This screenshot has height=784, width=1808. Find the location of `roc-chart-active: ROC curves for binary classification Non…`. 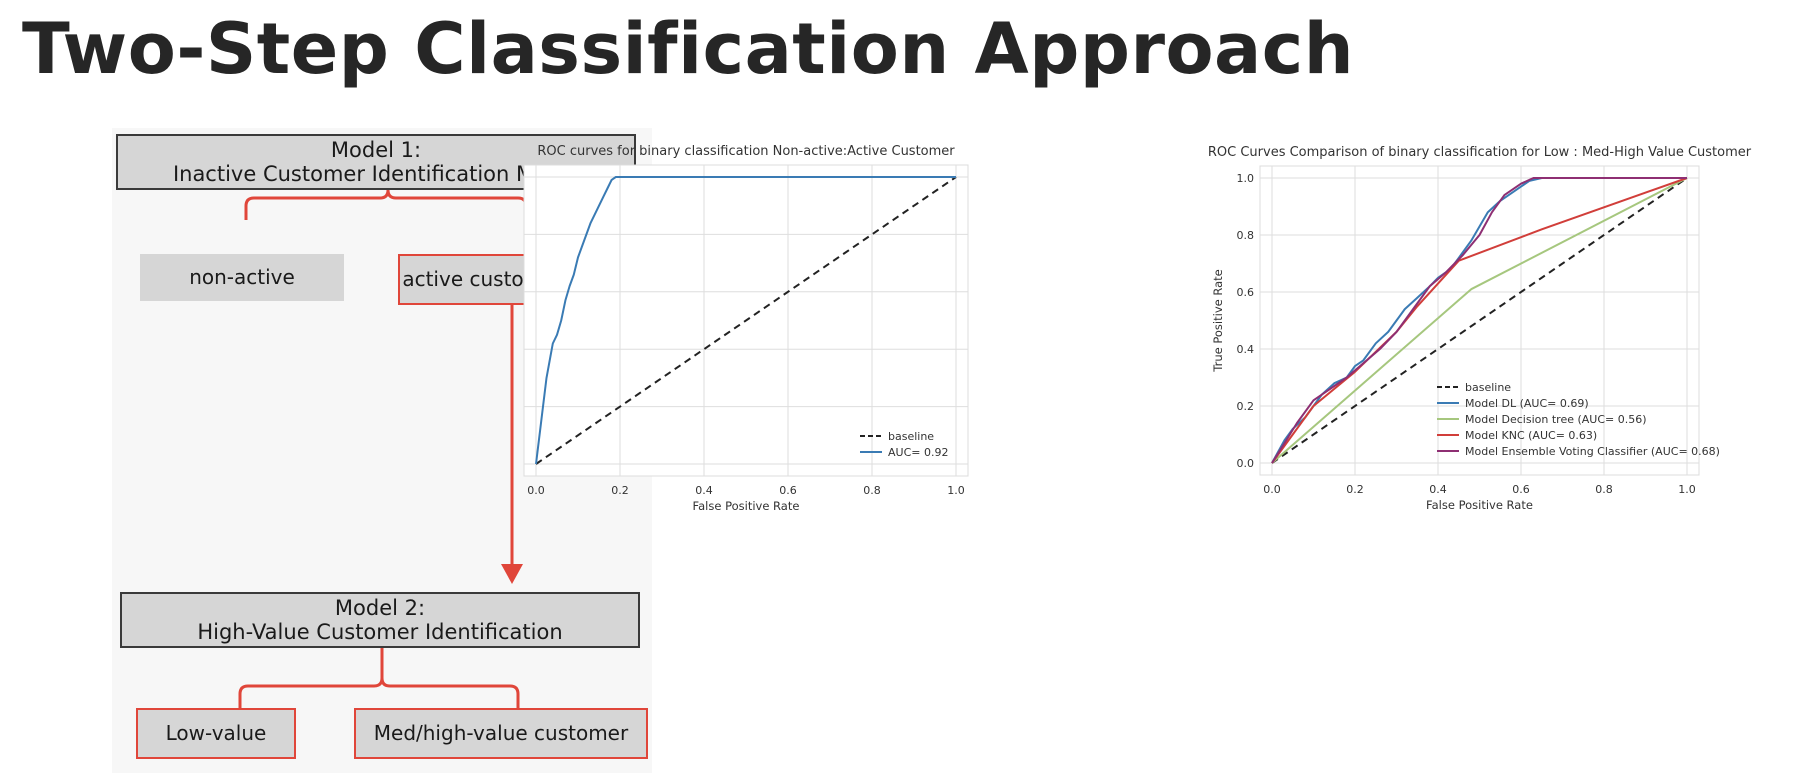

roc-chart-active: ROC curves for binary classification Non… is located at coordinates (746, 328).